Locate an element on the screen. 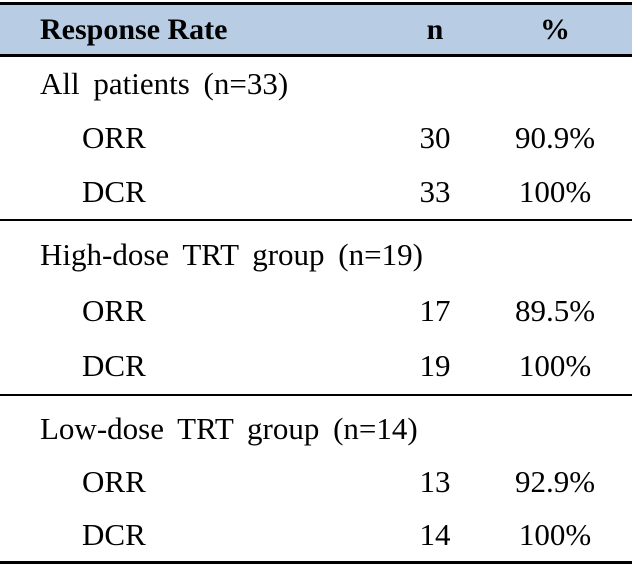  row-pct-value: 89.5% is located at coordinates (555, 310).